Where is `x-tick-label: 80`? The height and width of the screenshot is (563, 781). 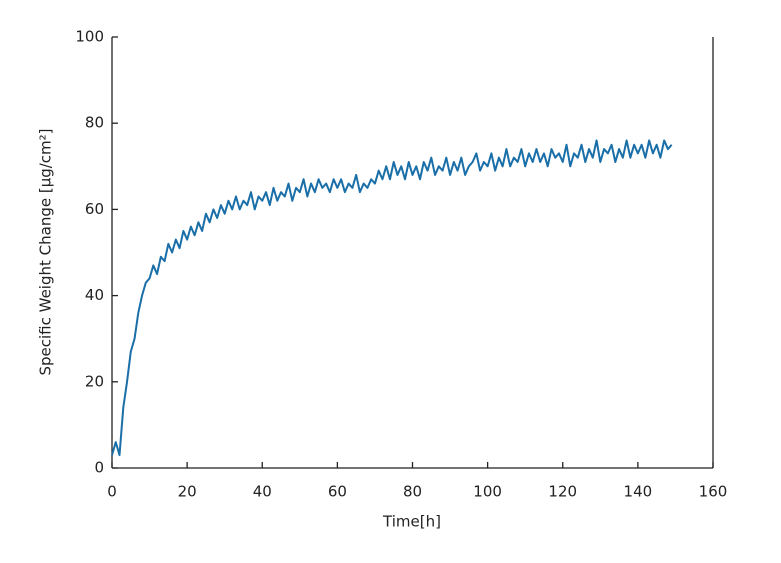
x-tick-label: 80 is located at coordinates (412, 492).